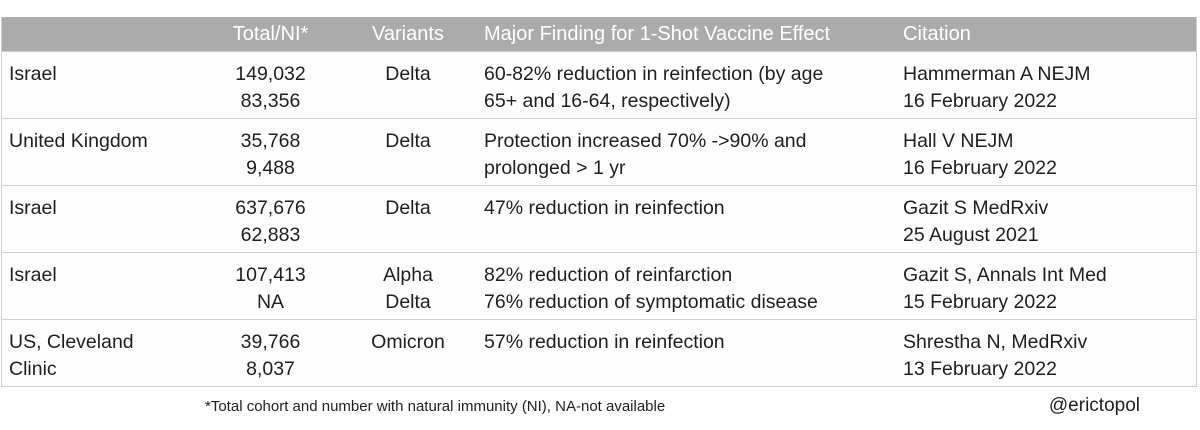 The width and height of the screenshot is (1200, 430). Describe the element at coordinates (657, 34) in the screenshot. I see `header-major-finding: Major Finding for 1-Shot Vaccine Effect` at that location.